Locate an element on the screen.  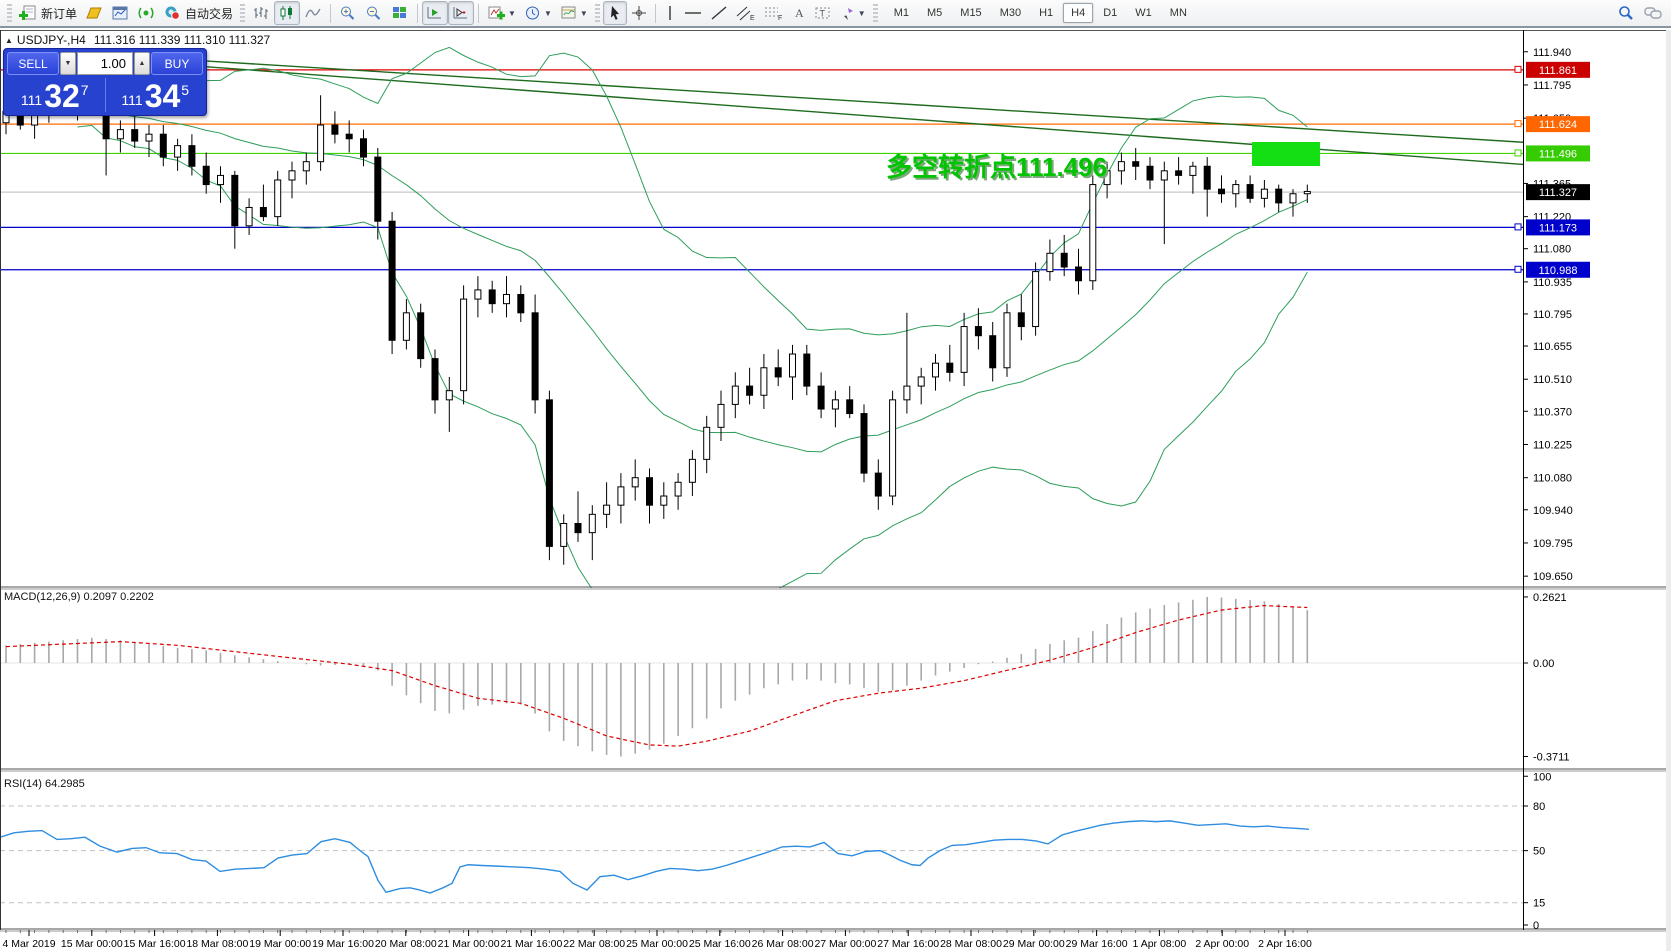
sell-button: SELL is located at coordinates (33, 63).